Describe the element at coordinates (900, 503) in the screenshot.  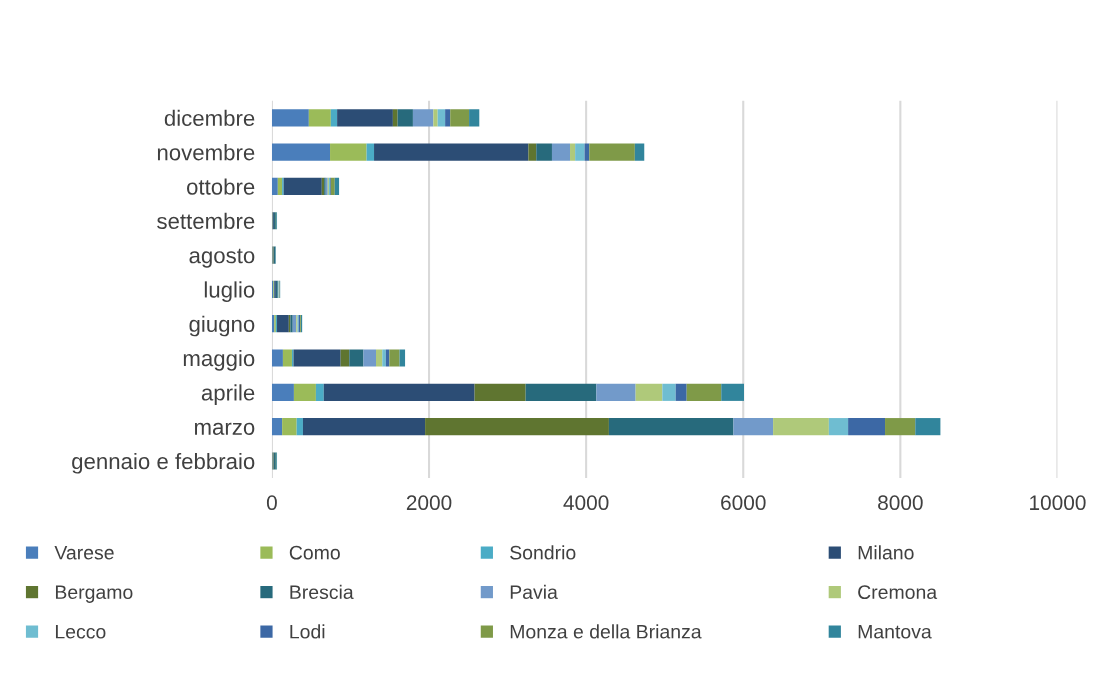
I see `x-tick-label: 8000` at that location.